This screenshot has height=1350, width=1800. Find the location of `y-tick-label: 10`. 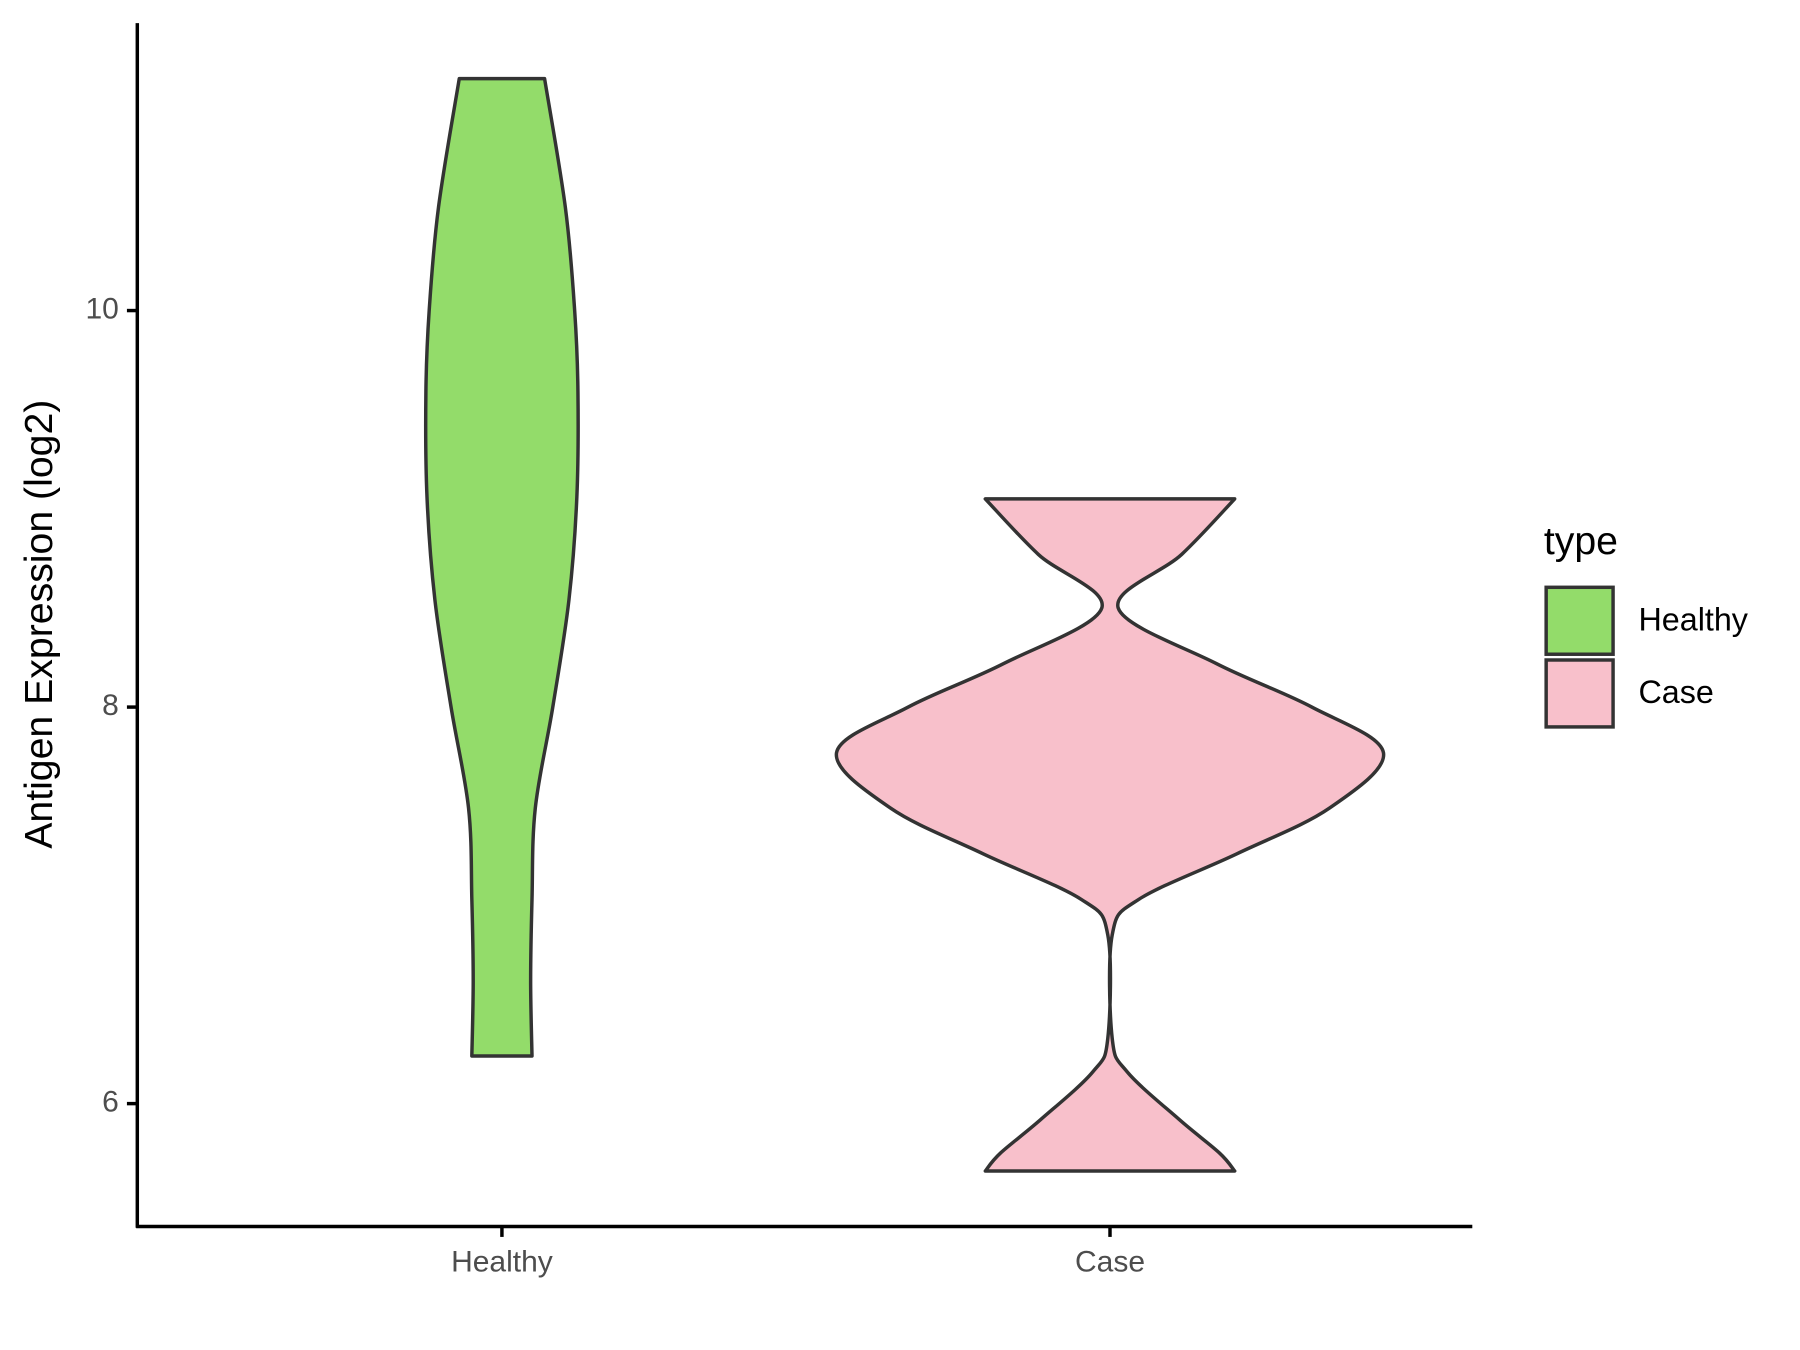

y-tick-label: 10 is located at coordinates (101, 308).